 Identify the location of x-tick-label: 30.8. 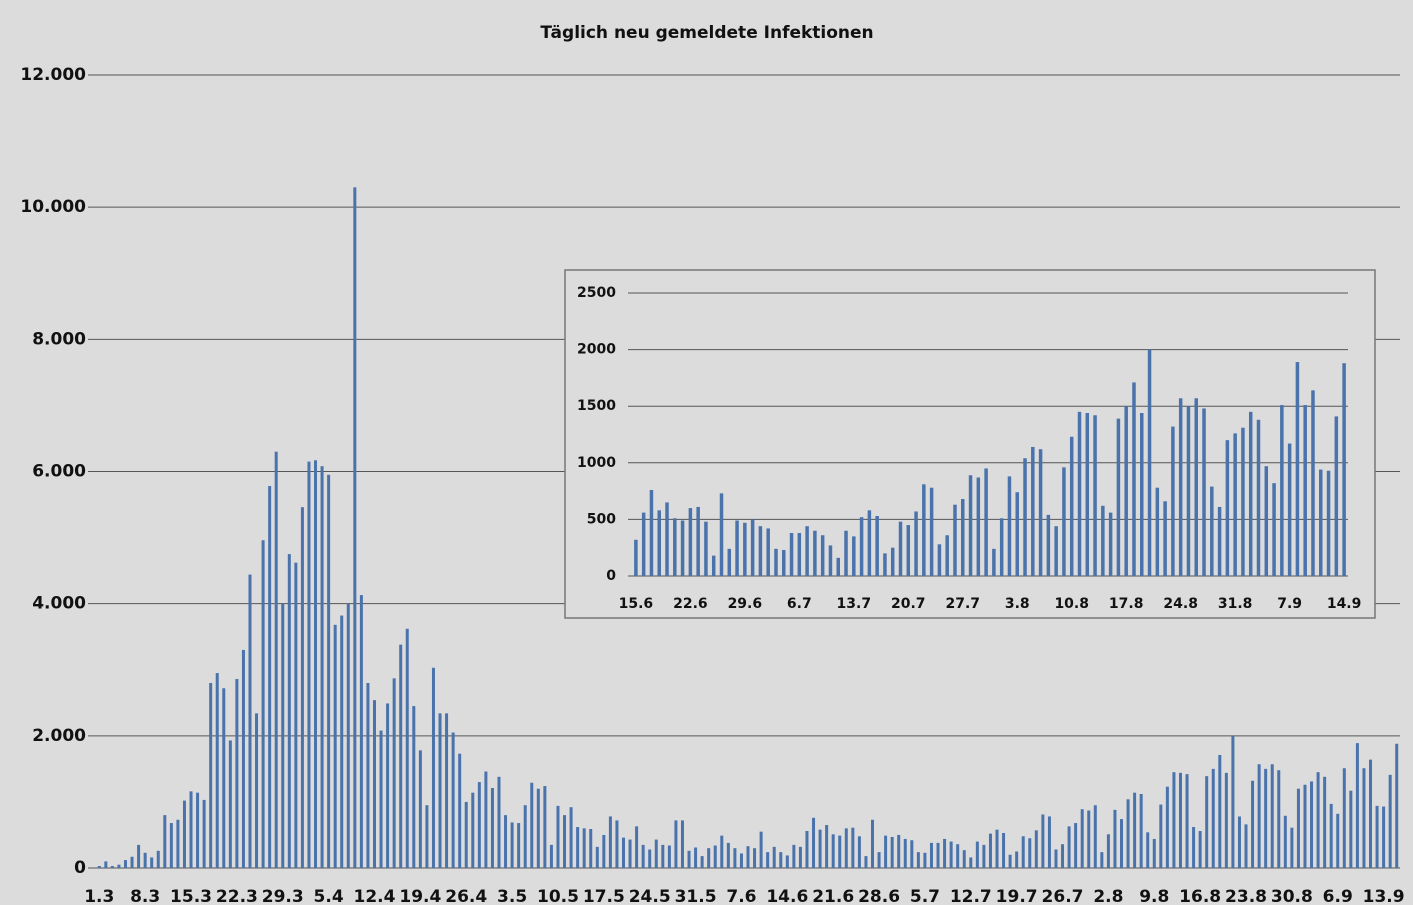
(1292, 896).